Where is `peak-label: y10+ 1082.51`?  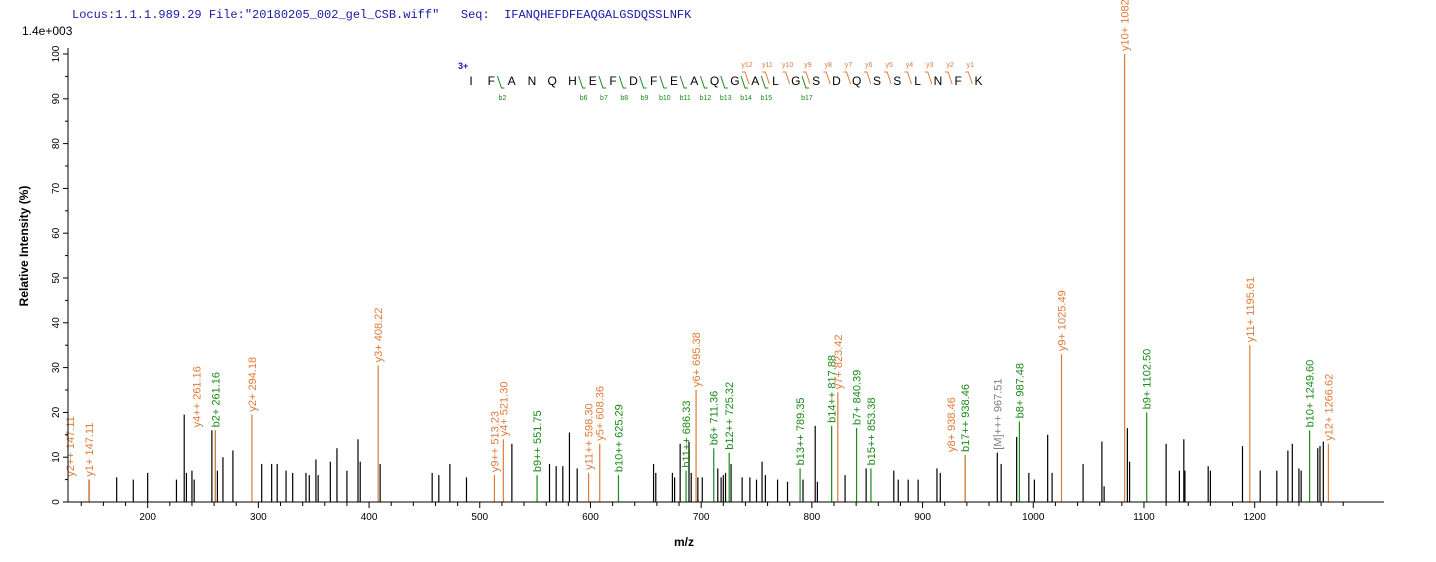 peak-label: y10+ 1082.51 is located at coordinates (1126, 25).